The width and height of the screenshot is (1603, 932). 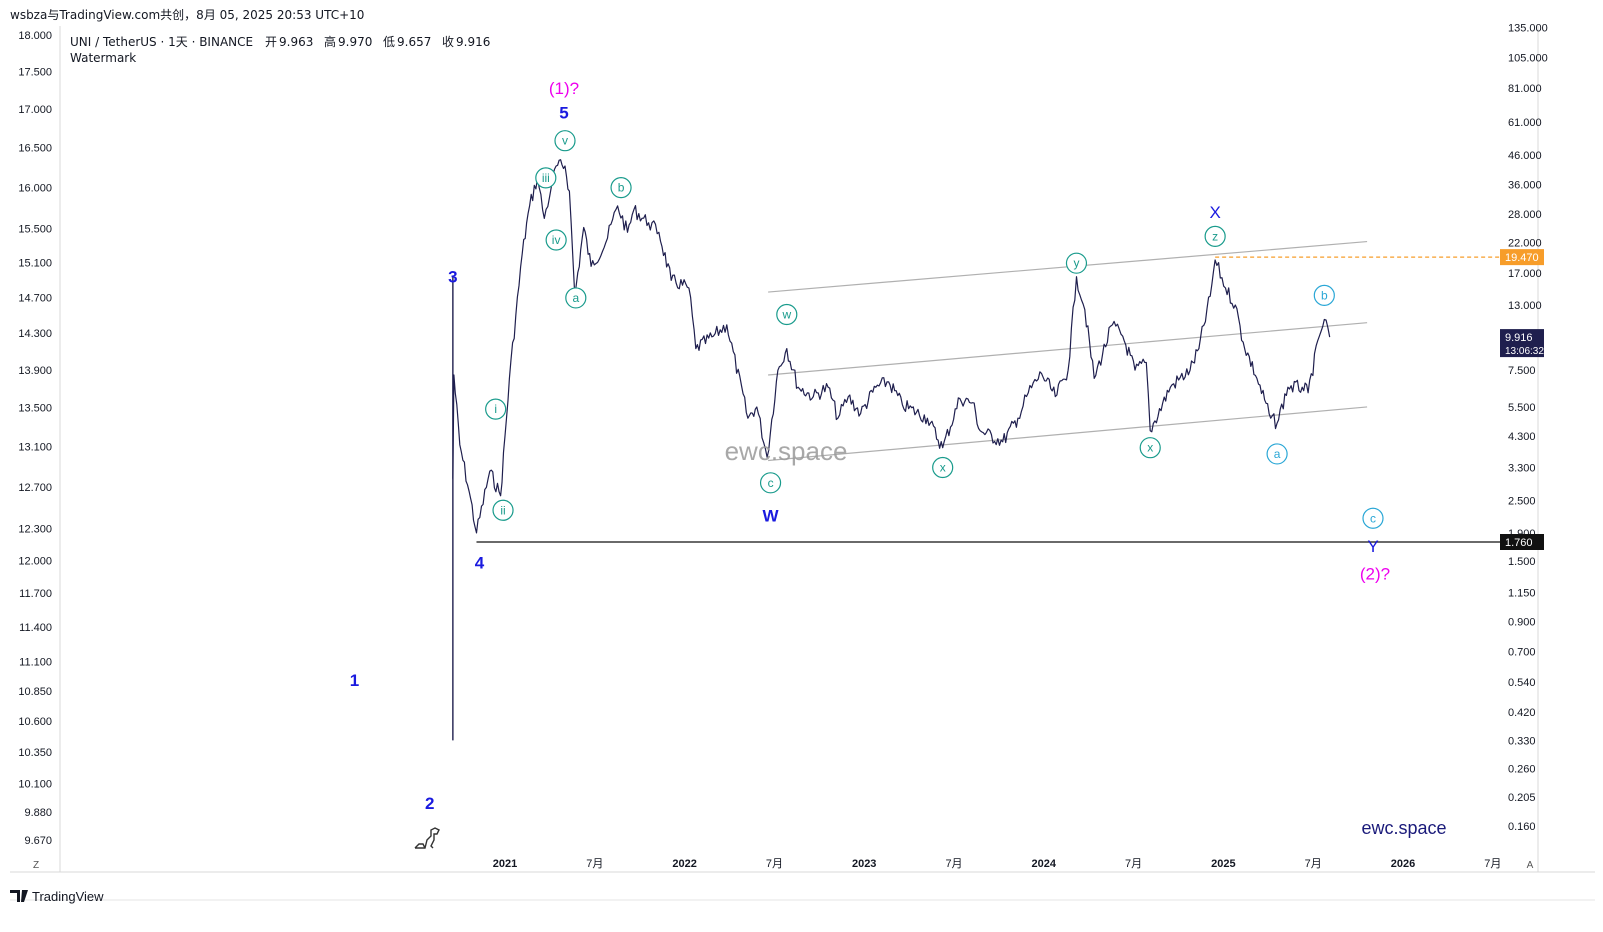 I want to click on wave-label-20: X, so click(x=1214, y=212).